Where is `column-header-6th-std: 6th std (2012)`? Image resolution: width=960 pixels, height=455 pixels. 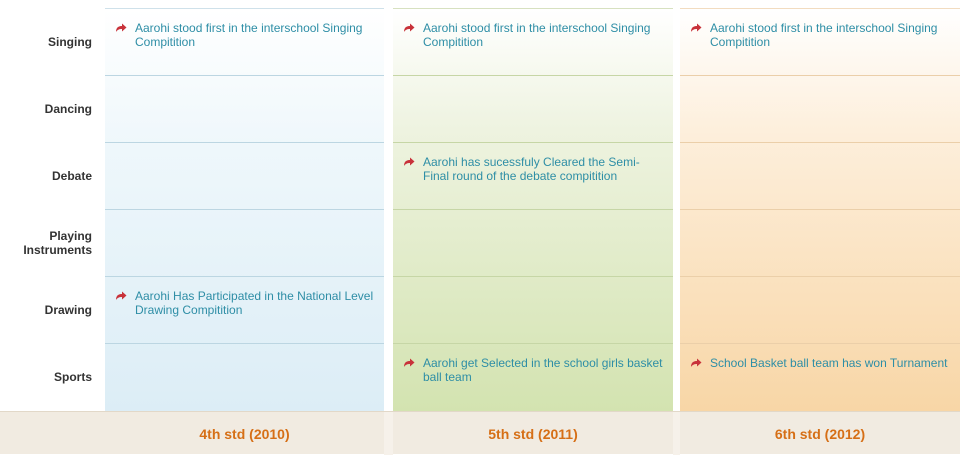
column-header-6th-std: 6th std (2012) is located at coordinates (820, 433).